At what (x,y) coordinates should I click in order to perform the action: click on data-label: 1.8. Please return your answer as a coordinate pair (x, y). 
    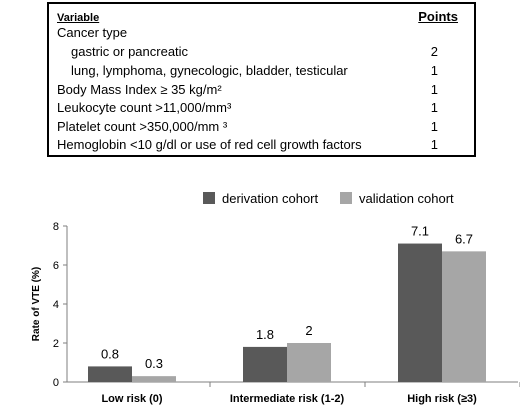
    Looking at the image, I should click on (265, 334).